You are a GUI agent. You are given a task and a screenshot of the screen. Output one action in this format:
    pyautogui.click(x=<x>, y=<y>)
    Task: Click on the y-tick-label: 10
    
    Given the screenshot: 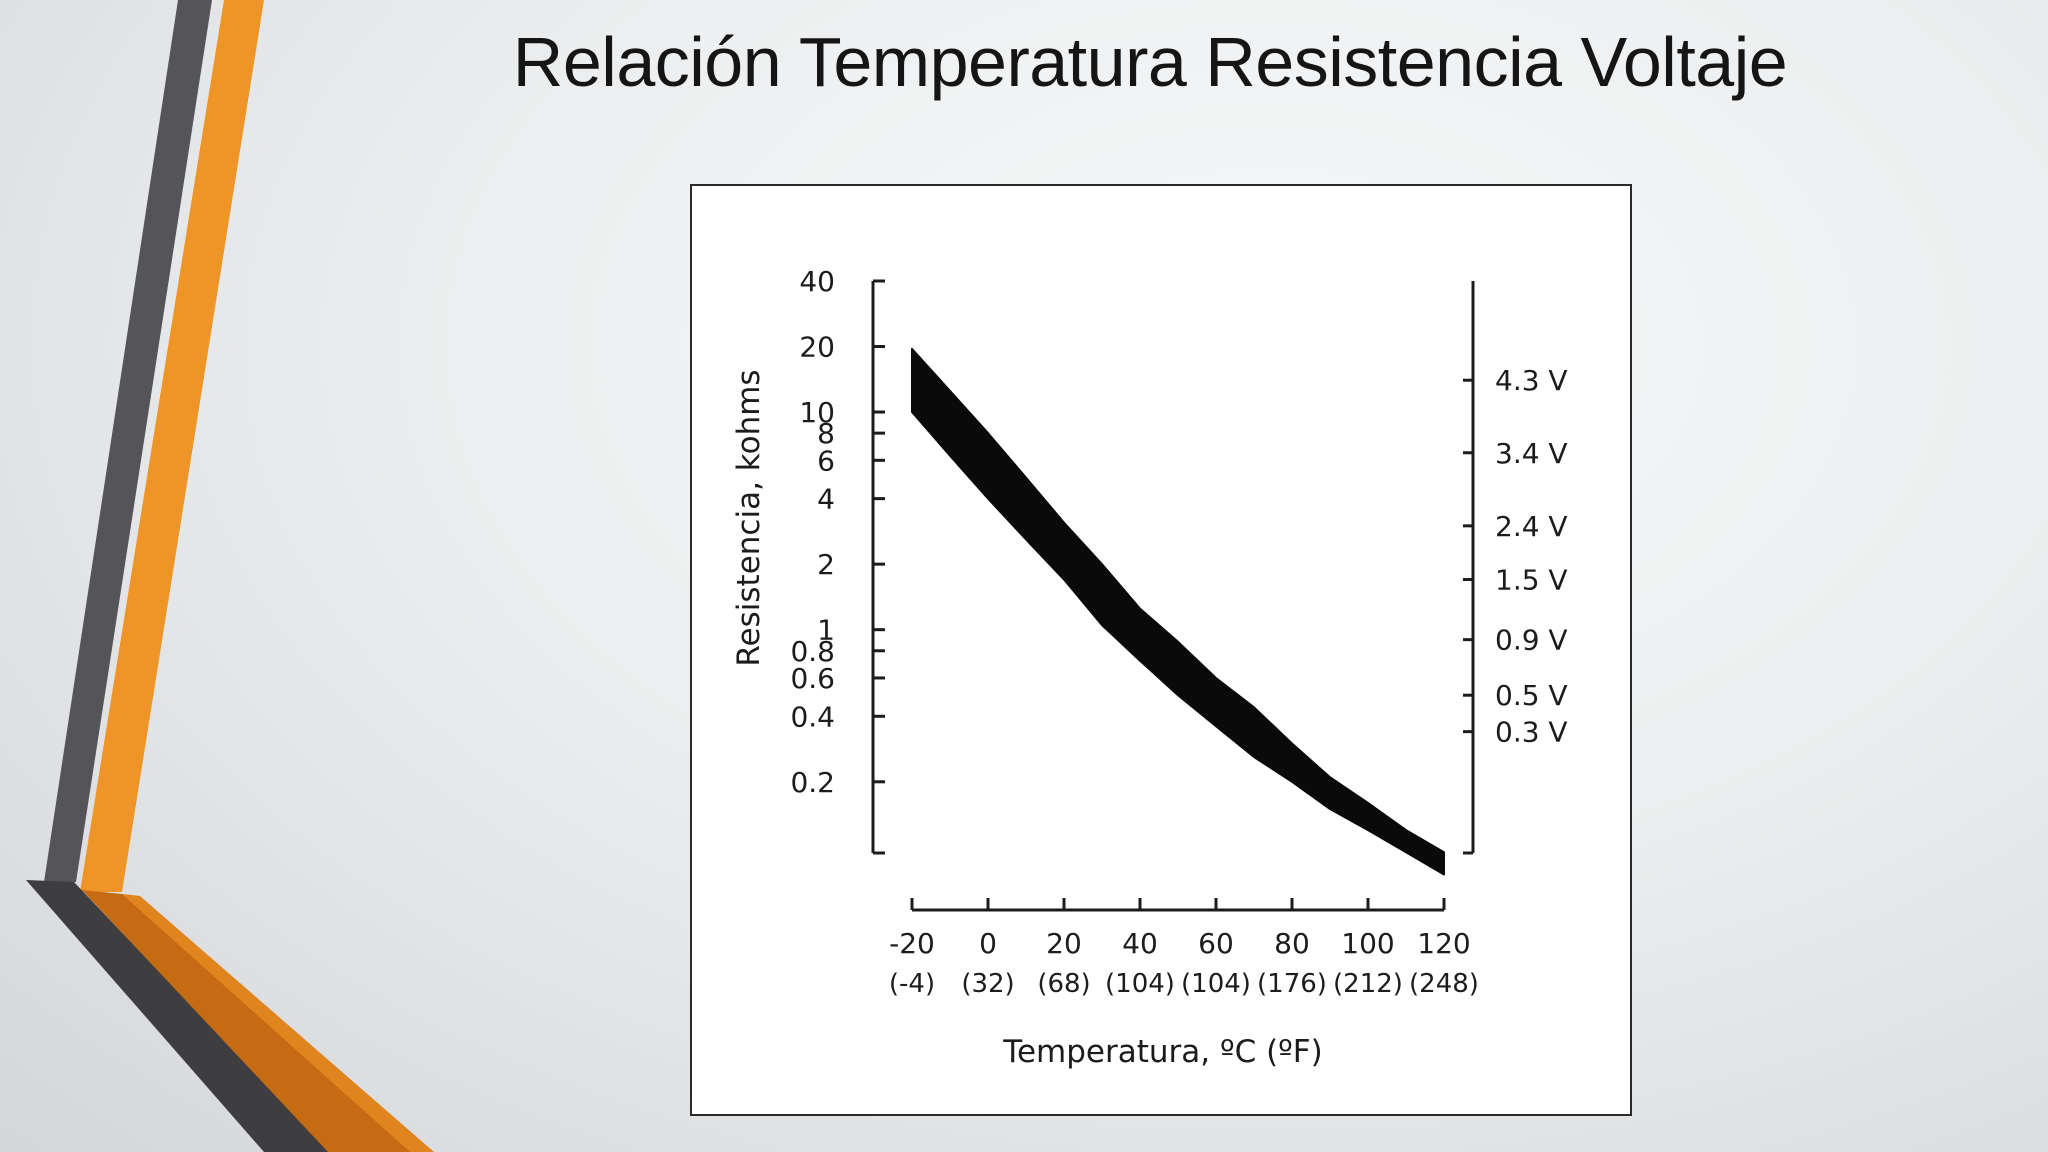 What is the action you would take?
    pyautogui.click(x=817, y=412)
    